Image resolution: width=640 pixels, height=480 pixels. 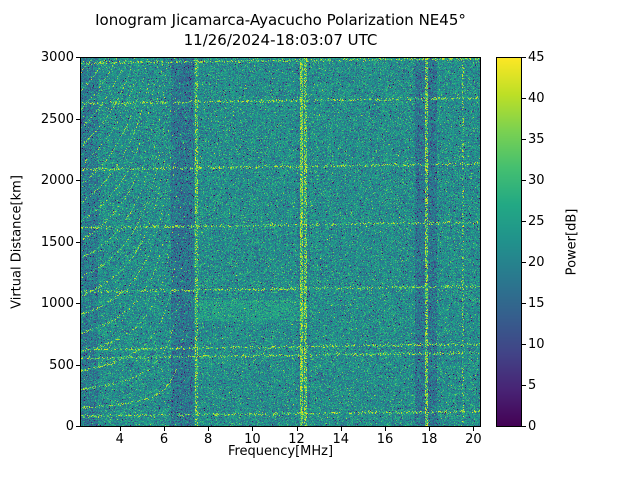 What do you see at coordinates (532, 426) in the screenshot?
I see `colorbar-tick-label: 0` at bounding box center [532, 426].